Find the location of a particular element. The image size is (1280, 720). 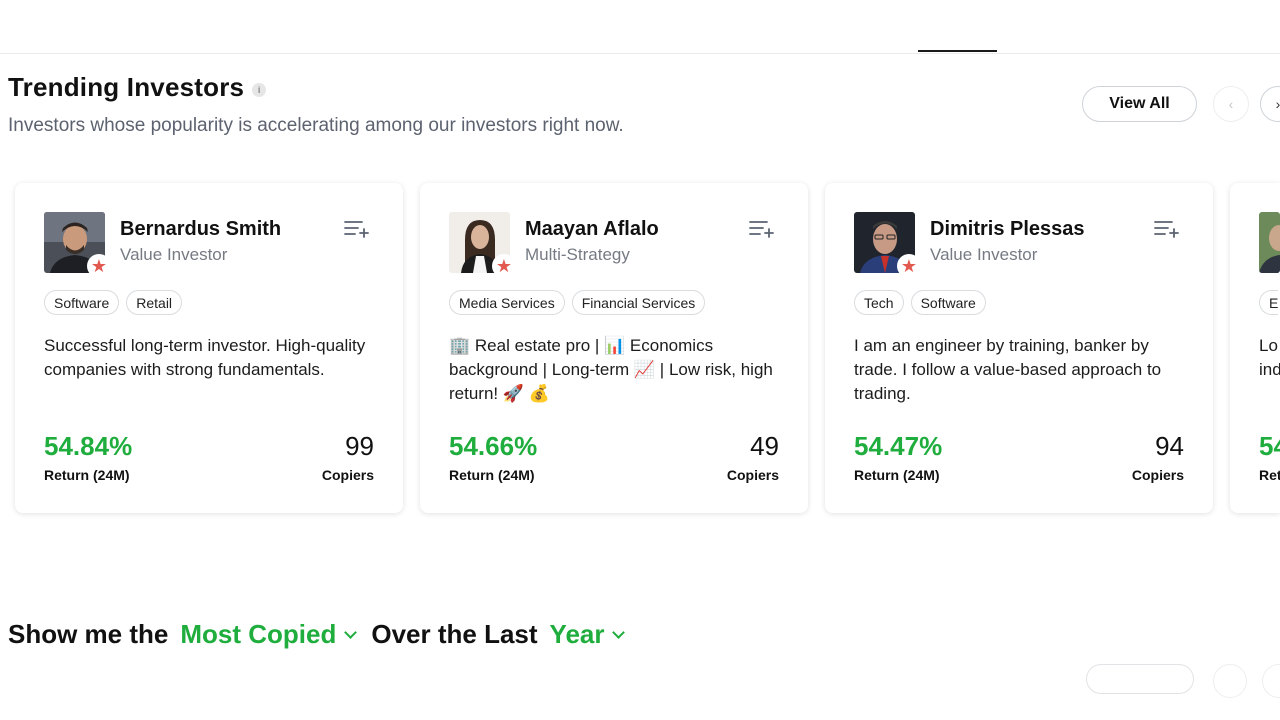

tag: Financial Services is located at coordinates (638, 302).